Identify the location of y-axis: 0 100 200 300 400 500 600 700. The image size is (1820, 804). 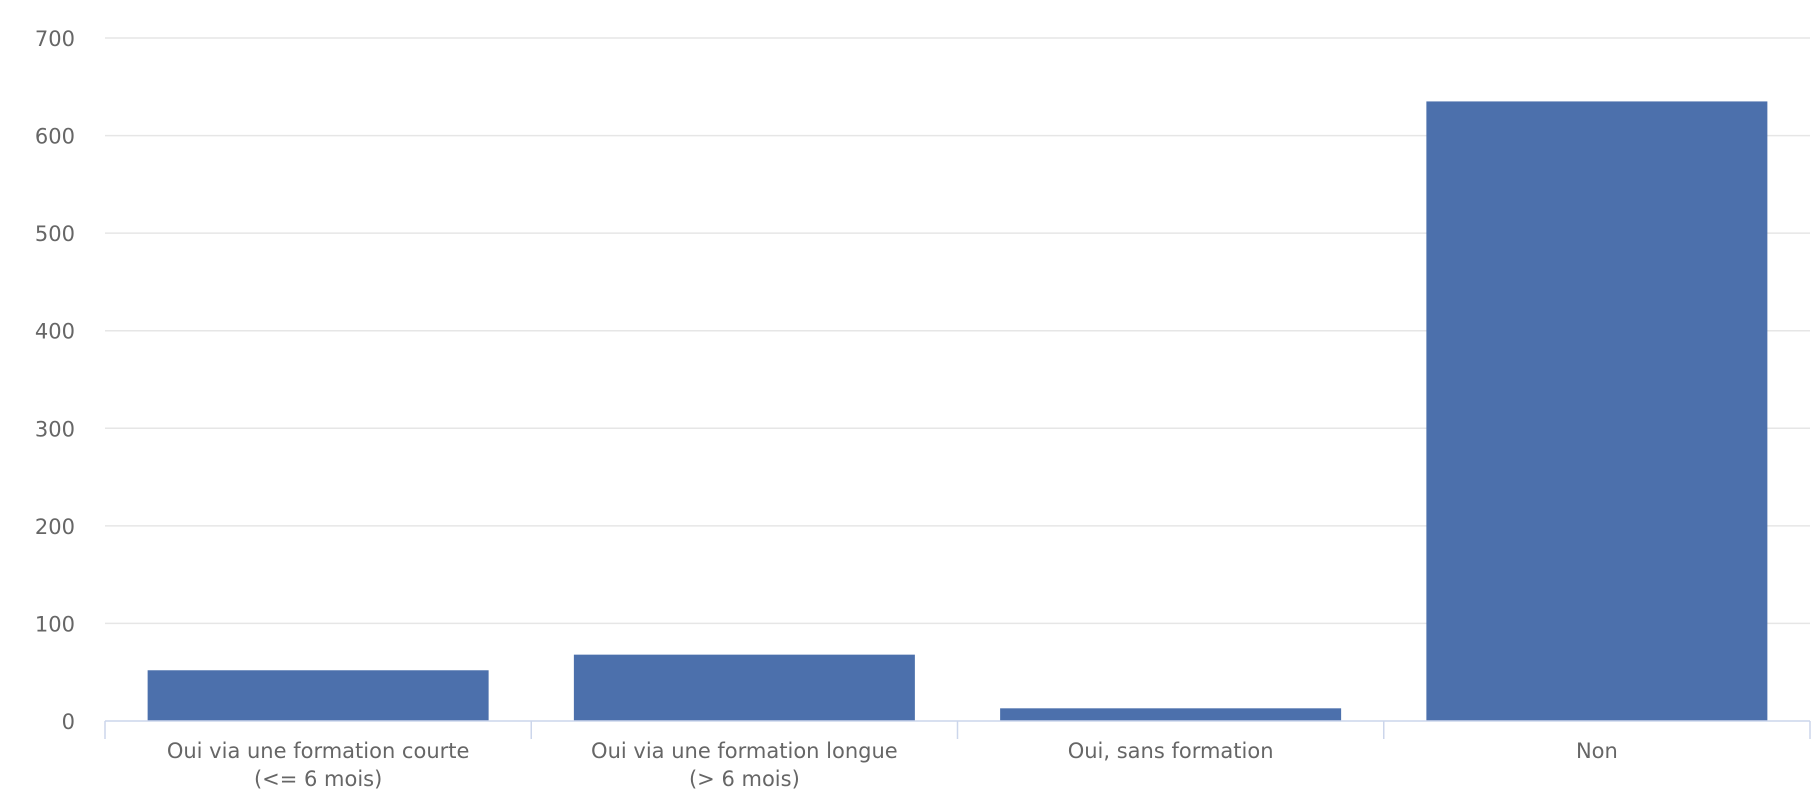
(55, 380).